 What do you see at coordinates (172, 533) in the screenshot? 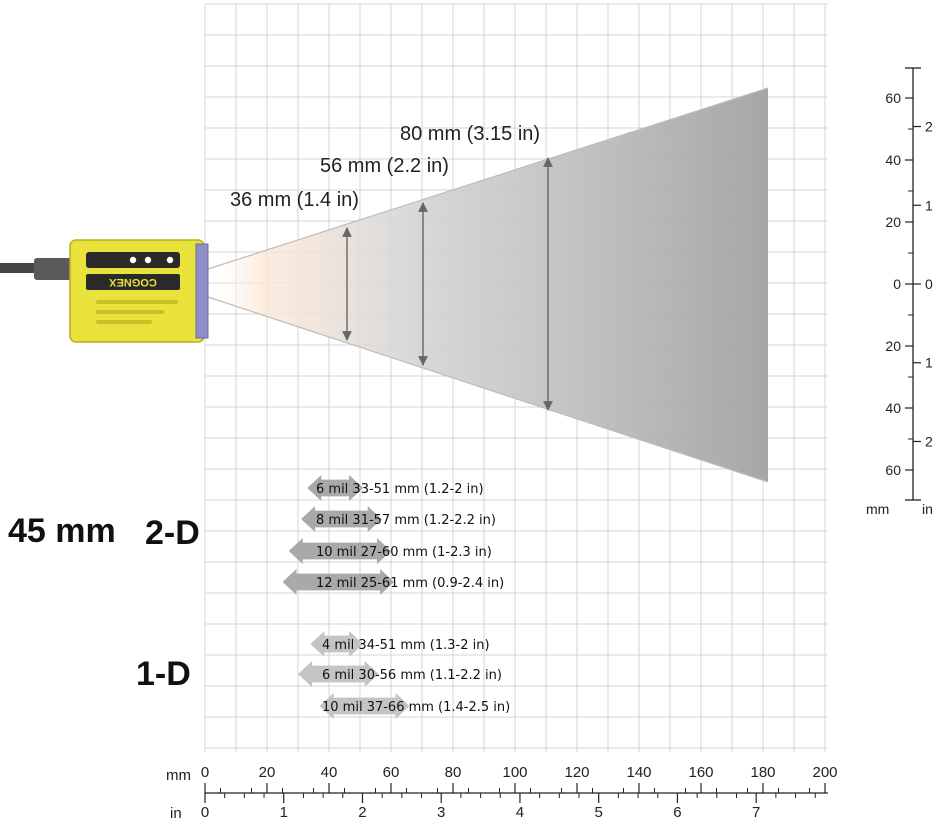
I see `section-label-2d: 2-D` at bounding box center [172, 533].